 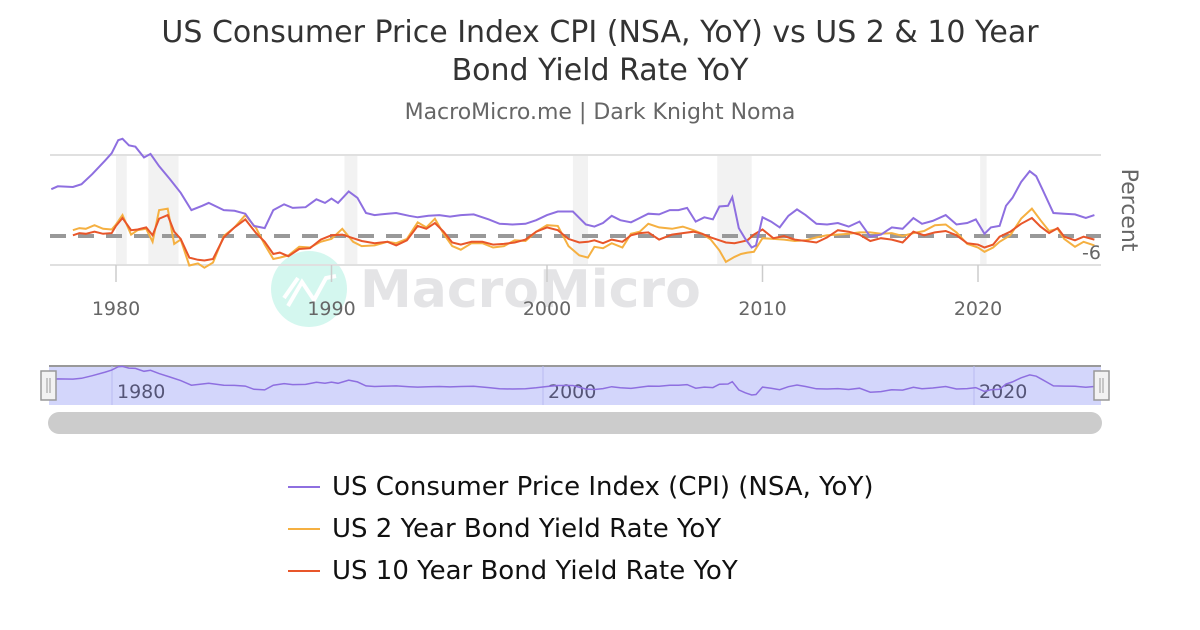 What do you see at coordinates (304, 571) in the screenshot?
I see `legend-swatch-10y-yield-icon` at bounding box center [304, 571].